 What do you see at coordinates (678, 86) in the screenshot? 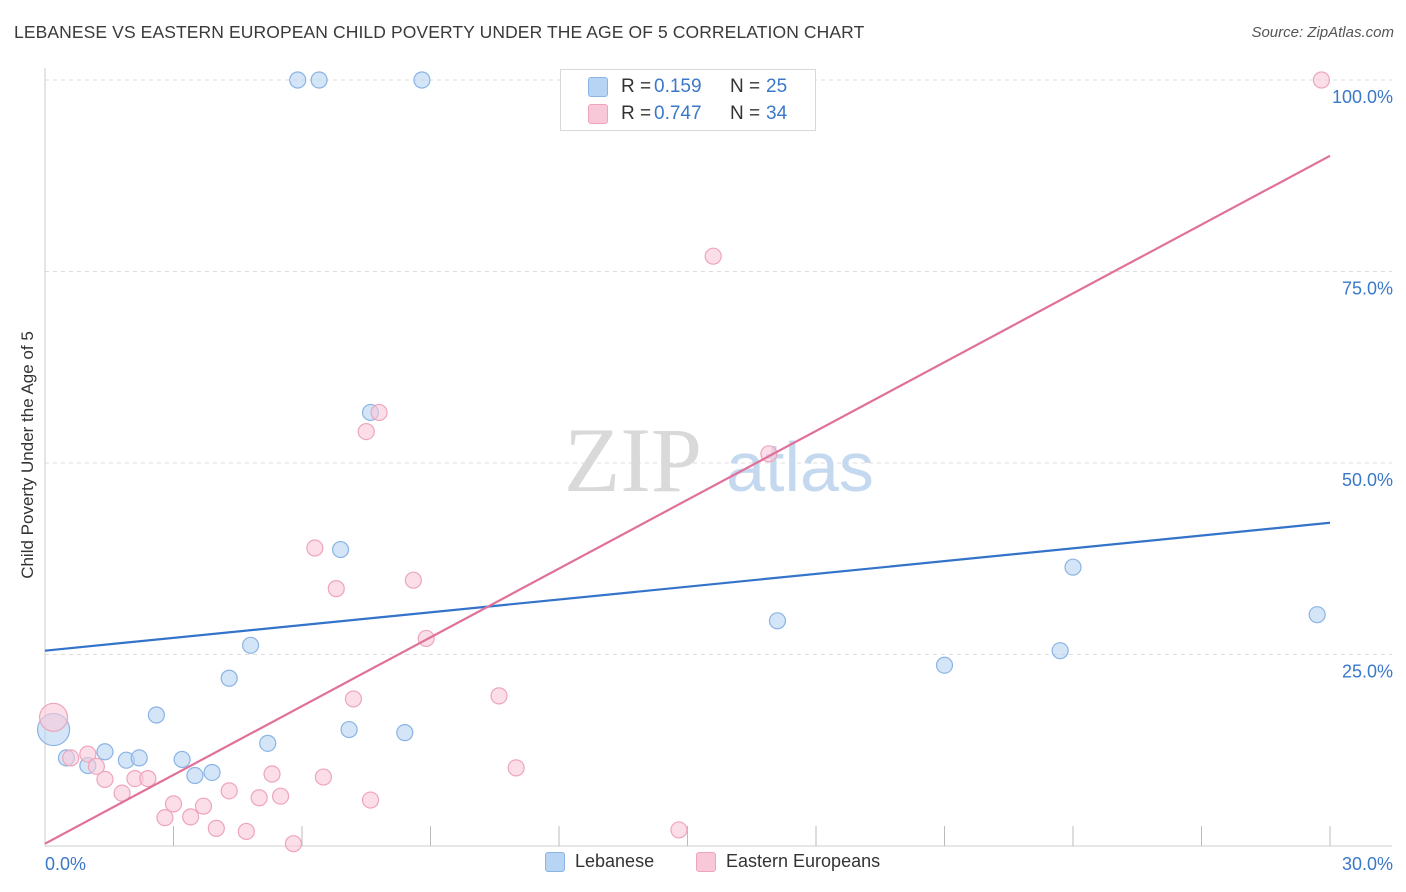
I see `legend-r-value: 0.159` at bounding box center [678, 86].